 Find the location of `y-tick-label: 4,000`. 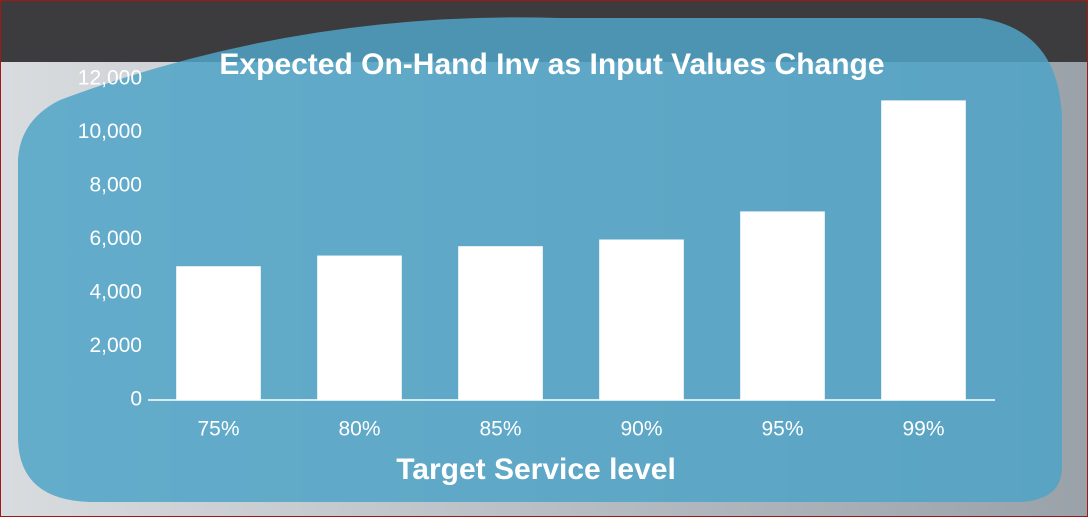

y-tick-label: 4,000 is located at coordinates (115, 292).